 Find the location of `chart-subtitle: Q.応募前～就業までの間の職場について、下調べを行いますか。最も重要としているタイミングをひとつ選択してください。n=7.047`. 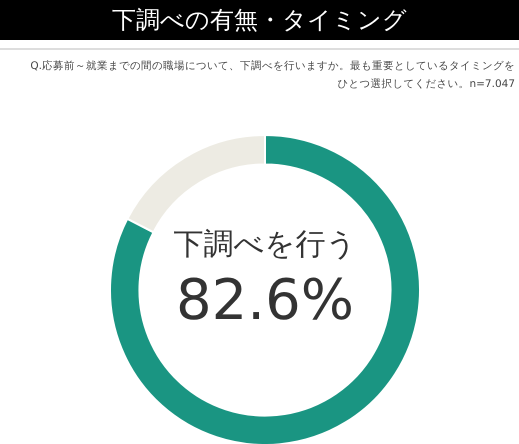

chart-subtitle: Q.応募前～就業までの間の職場について、下調べを行いますか。最も重要としているタイミングをひとつ選択してください。n=7.047 is located at coordinates (272, 74).